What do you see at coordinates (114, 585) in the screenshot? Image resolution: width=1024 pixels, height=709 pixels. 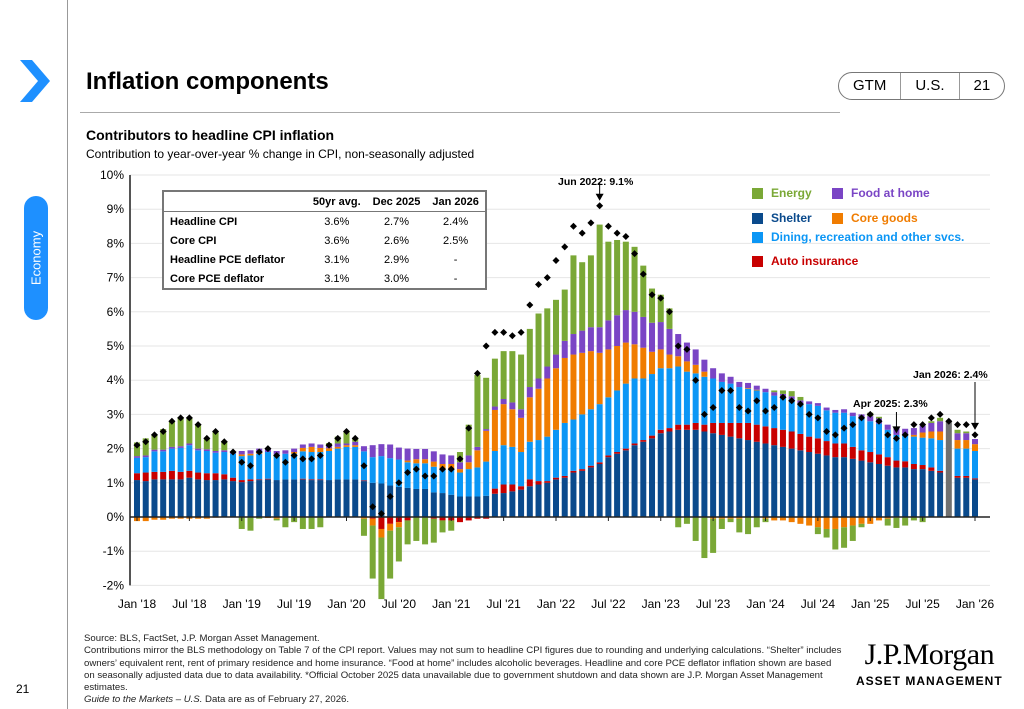 I see `y-tick-label: -2%` at bounding box center [114, 585].